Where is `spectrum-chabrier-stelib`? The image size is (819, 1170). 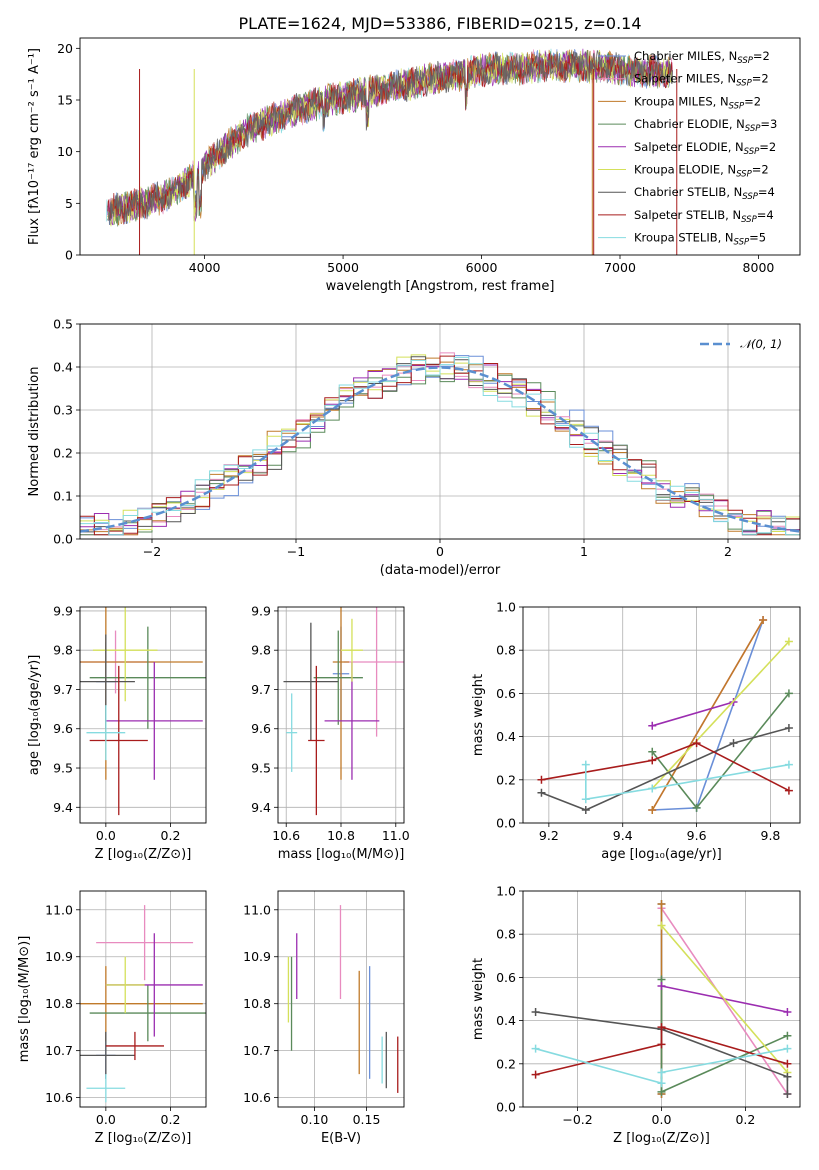
spectrum-chabrier-stelib is located at coordinates (390, 138).